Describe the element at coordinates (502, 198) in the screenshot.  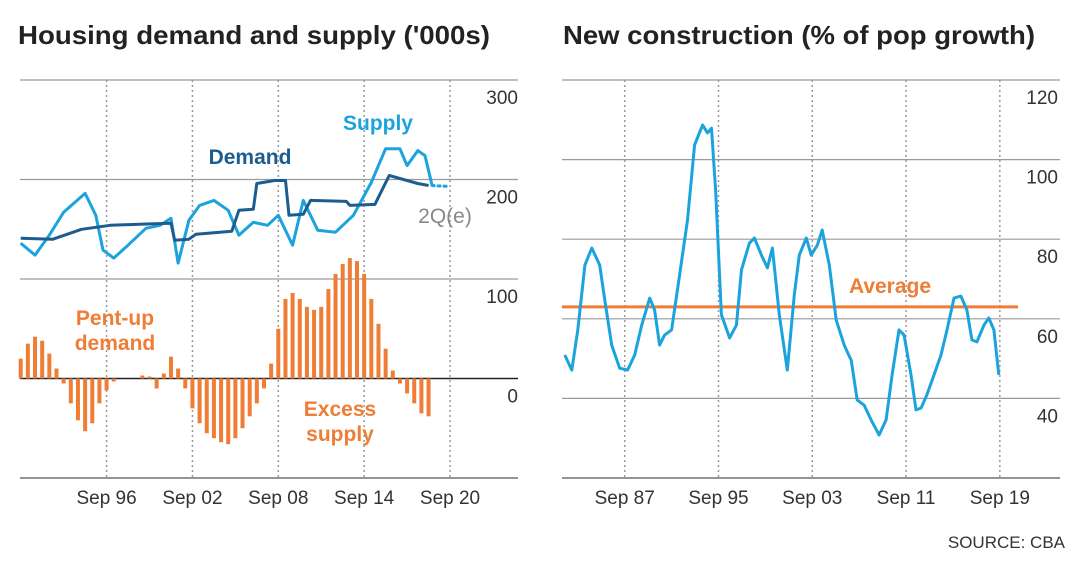
I see `y-tick-label: 200` at that location.